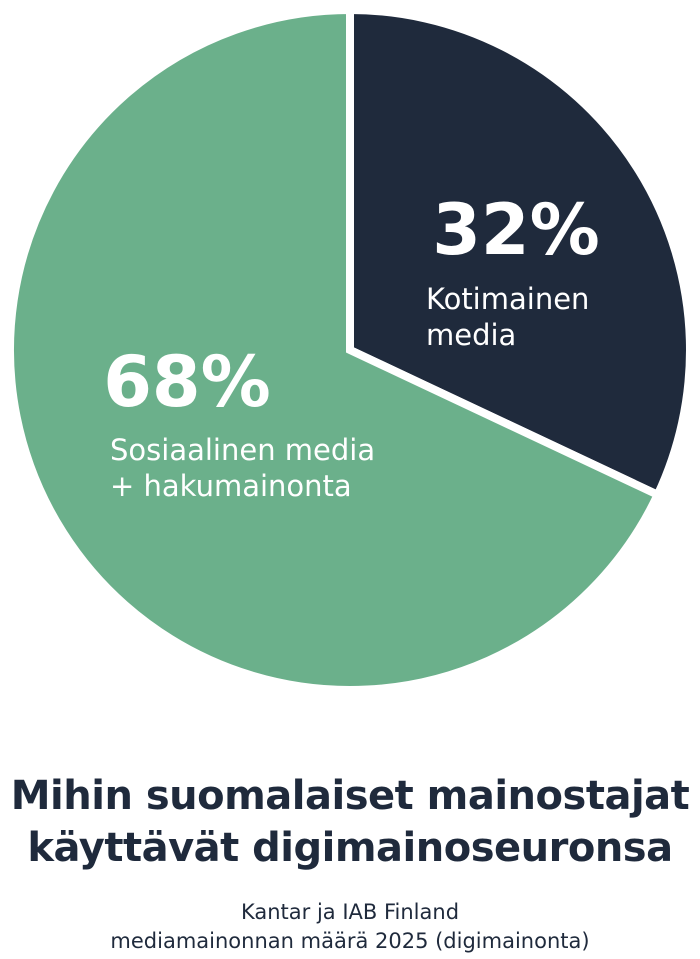 The width and height of the screenshot is (700, 959). I want to click on slice-category-label-2-line-1: Sosiaalinen media, so click(242, 450).